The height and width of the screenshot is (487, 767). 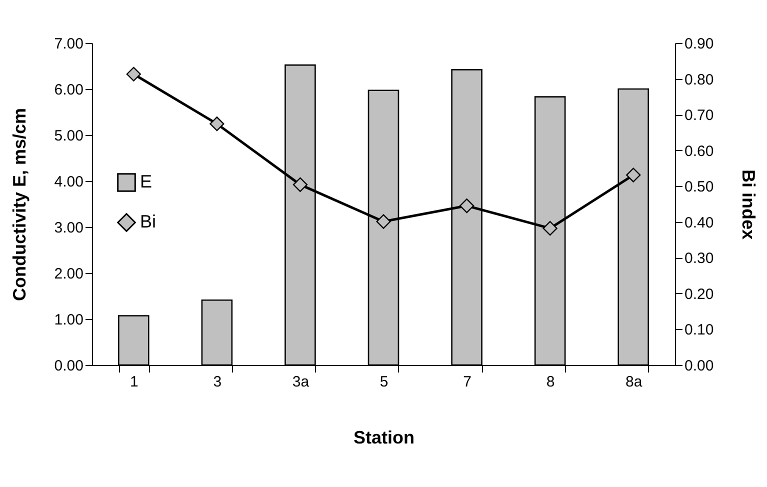 What do you see at coordinates (467, 382) in the screenshot?
I see `x-tick-label: 7` at bounding box center [467, 382].